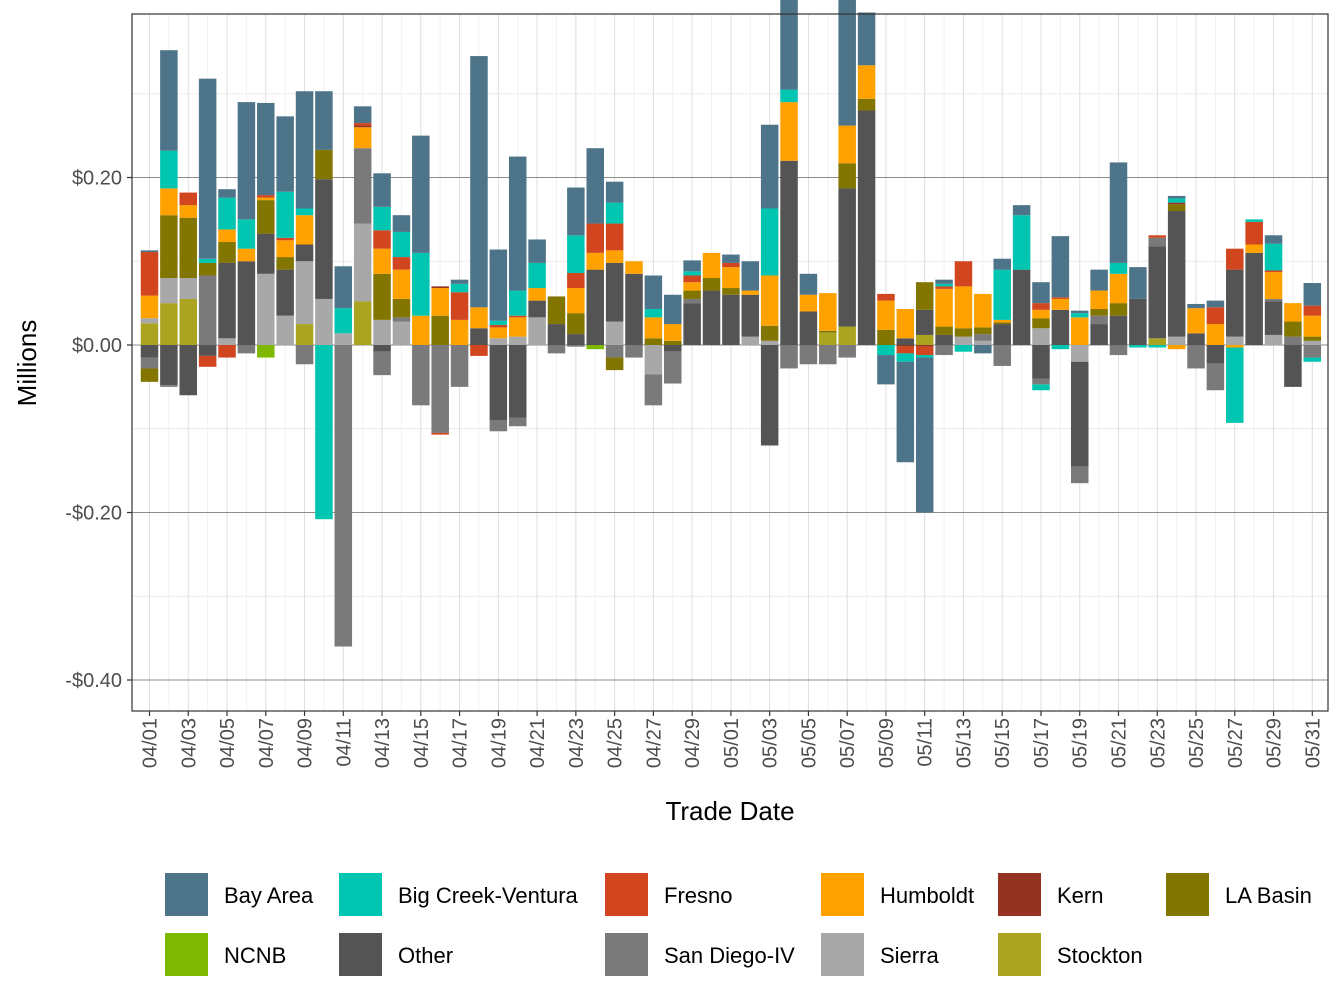 The image size is (1344, 1008). What do you see at coordinates (880, 954) in the screenshot?
I see `legend-item-sierra: Sierra` at bounding box center [880, 954].